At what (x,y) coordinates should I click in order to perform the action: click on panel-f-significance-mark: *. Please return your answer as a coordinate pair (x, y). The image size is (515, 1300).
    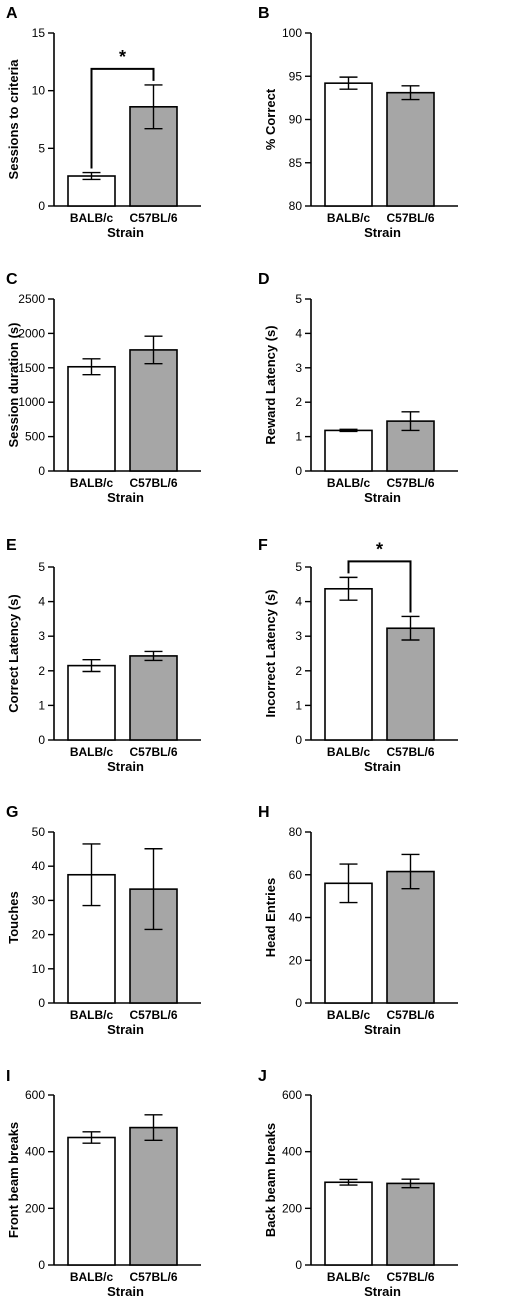
    Looking at the image, I should click on (379, 549).